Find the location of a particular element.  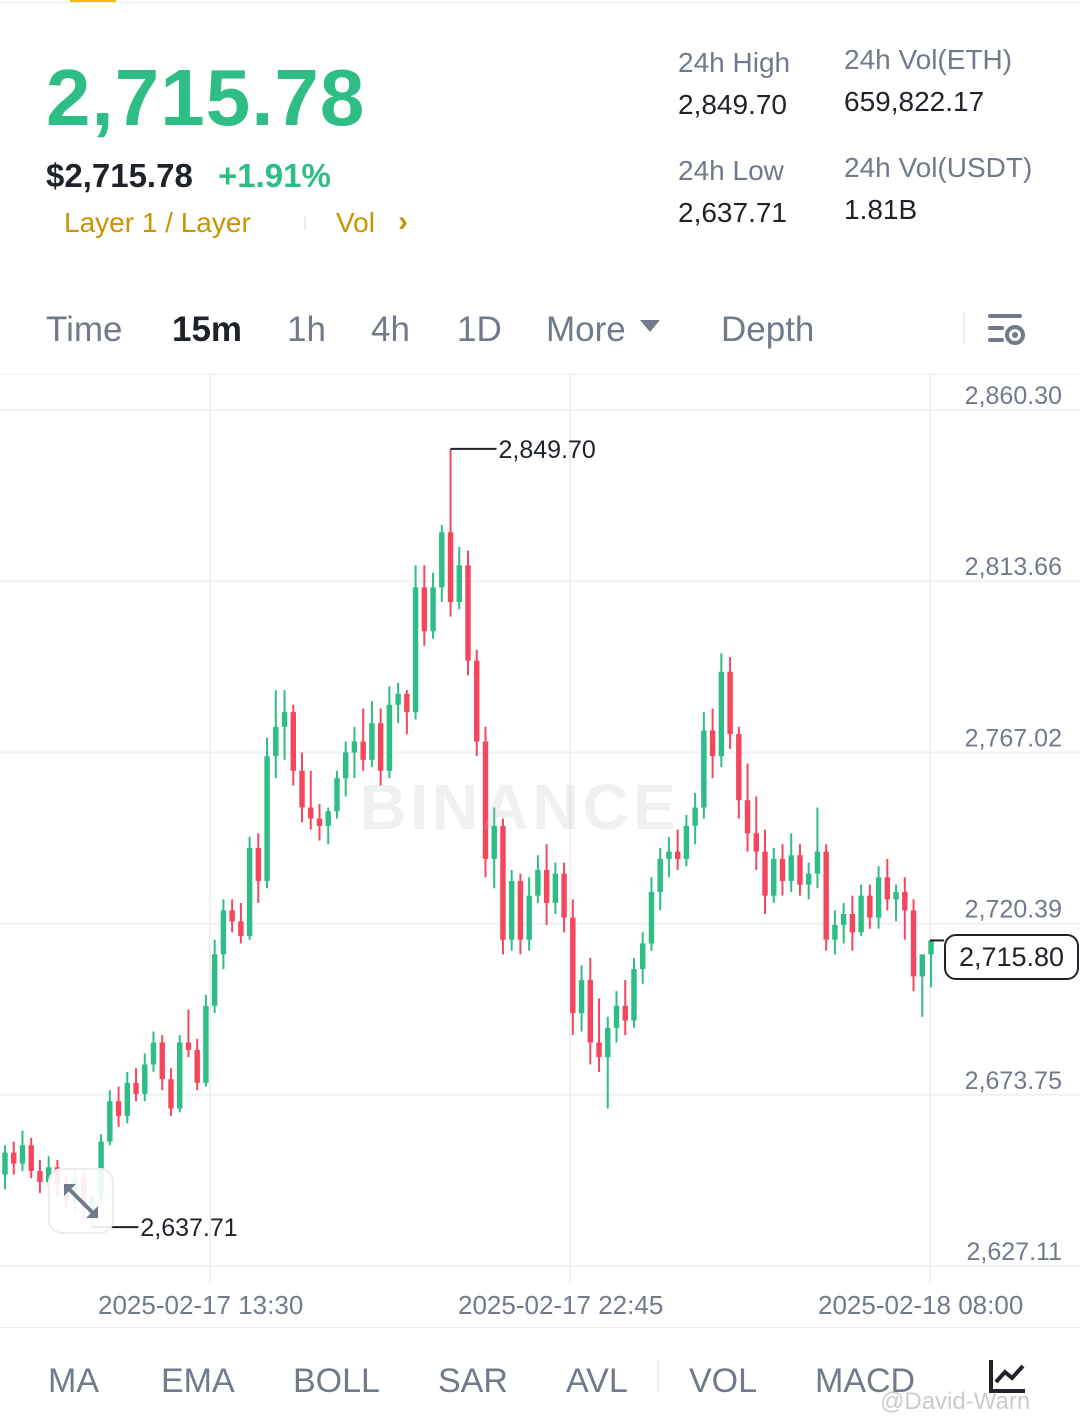

fullscreen-button is located at coordinates (81, 1201).